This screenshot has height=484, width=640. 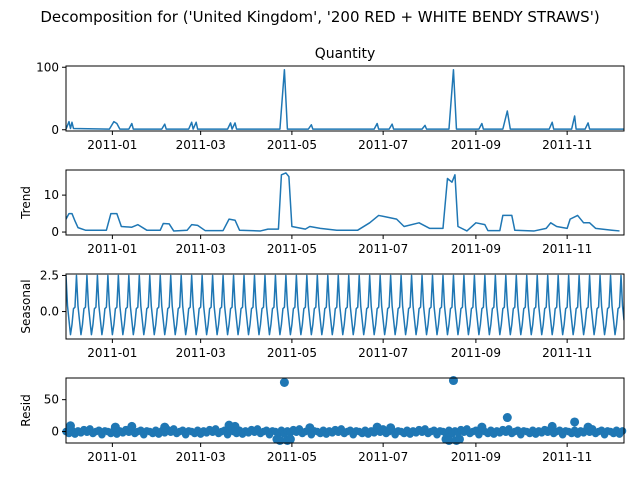 I want to click on trend-xtick-label: 2011-01, so click(x=112, y=249).